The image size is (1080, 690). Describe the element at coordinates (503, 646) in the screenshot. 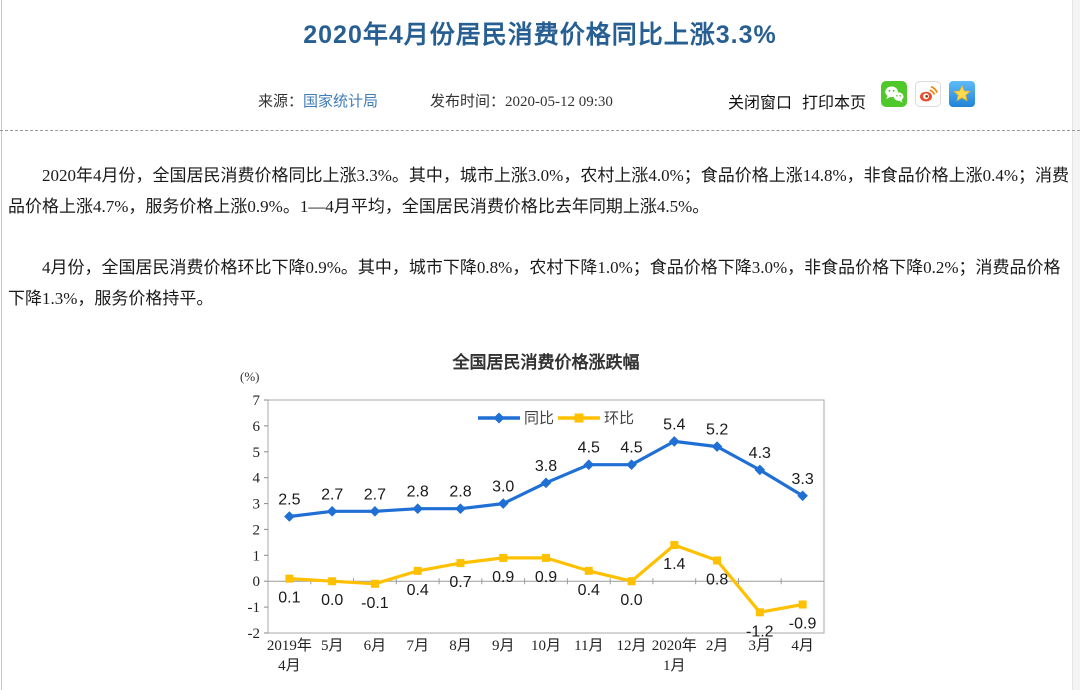

I see `svg-text: 9月` at that location.